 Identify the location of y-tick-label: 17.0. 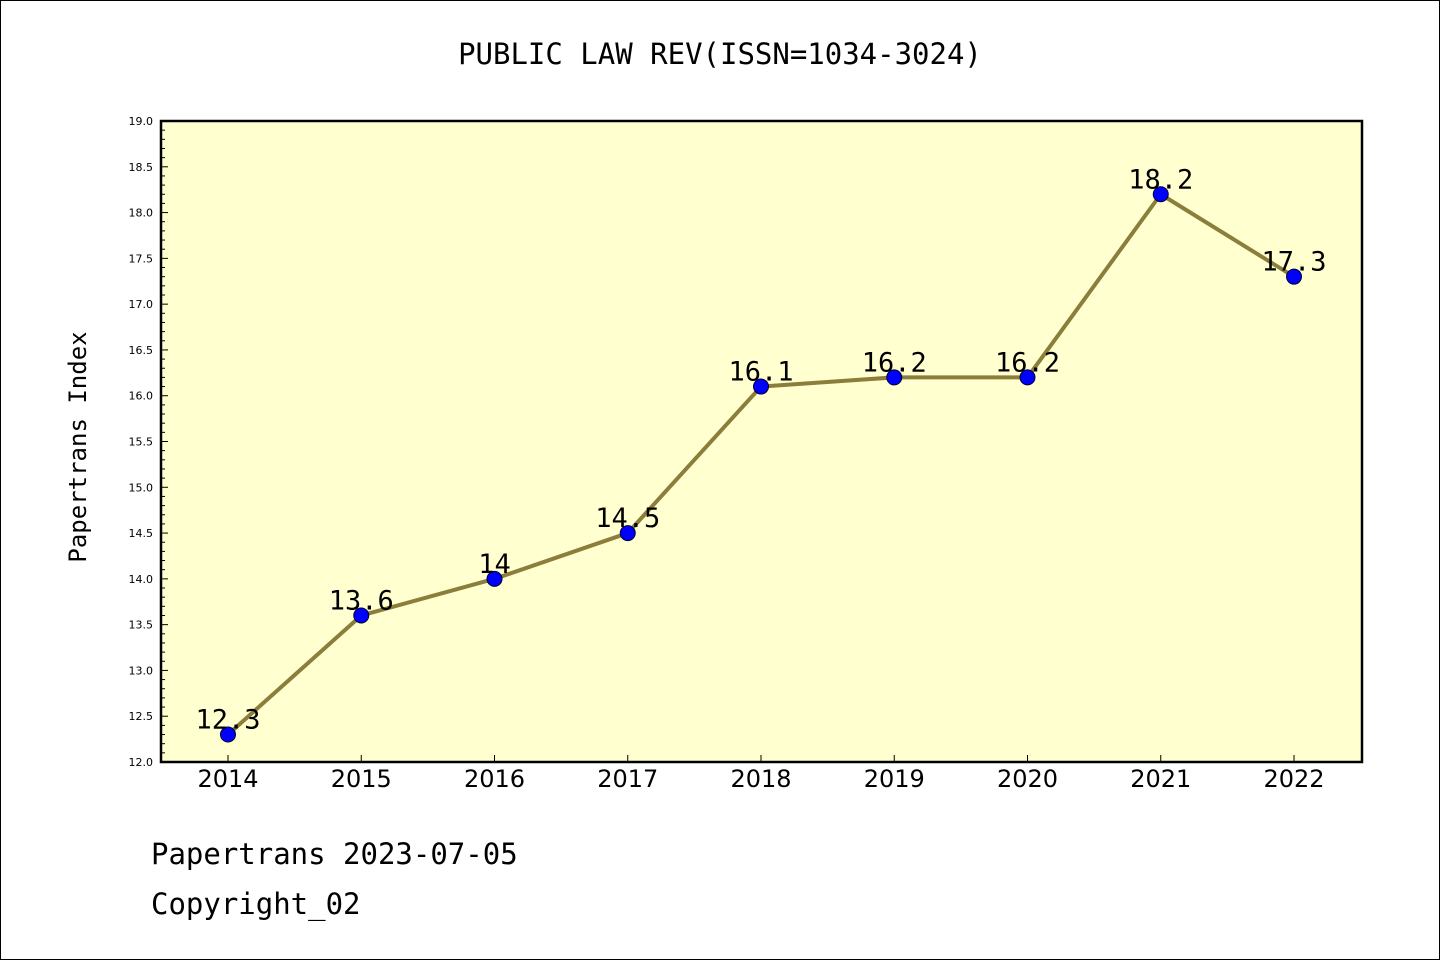
(141, 304).